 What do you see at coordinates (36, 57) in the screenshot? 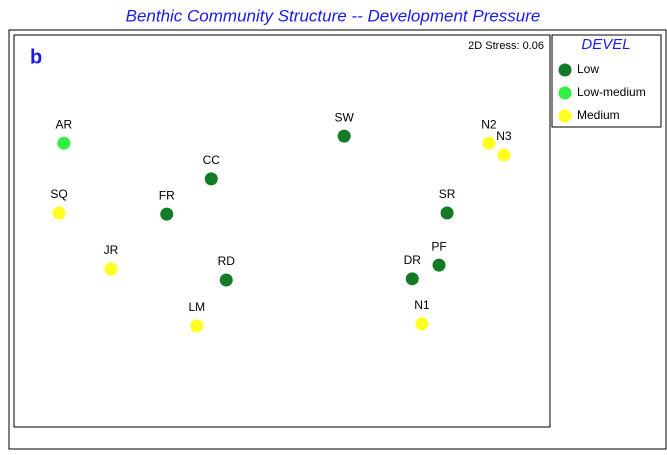
I see `panel-label: b` at bounding box center [36, 57].